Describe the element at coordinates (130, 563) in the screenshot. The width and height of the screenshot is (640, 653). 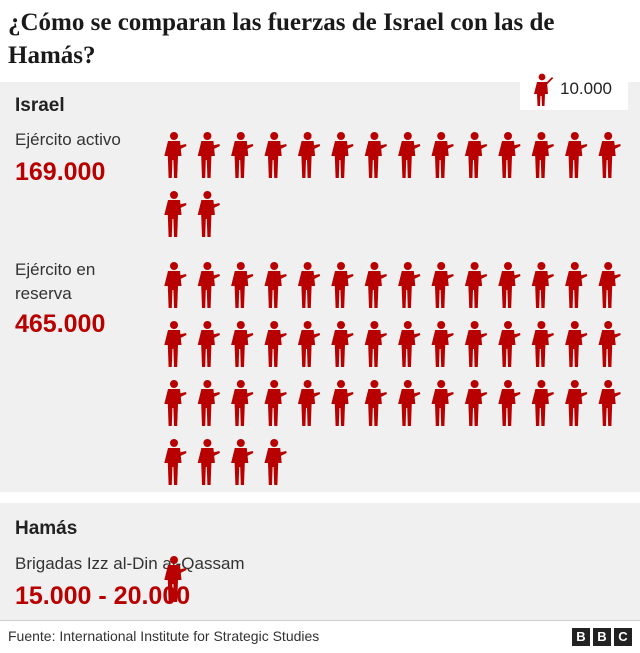
I see `category-label-qassam: Brigadas Izz al-Din al-Qassam` at that location.